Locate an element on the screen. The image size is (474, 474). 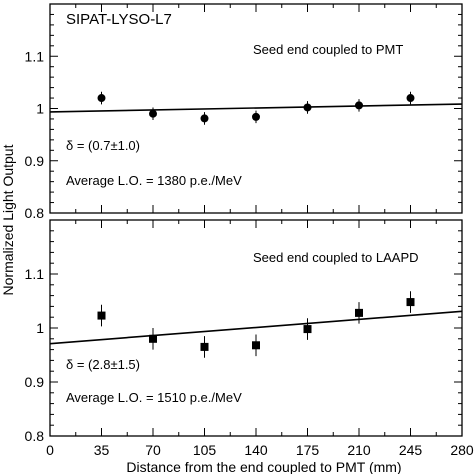
bottom-delta: δ = (2.8±1.5) is located at coordinates (103, 364).